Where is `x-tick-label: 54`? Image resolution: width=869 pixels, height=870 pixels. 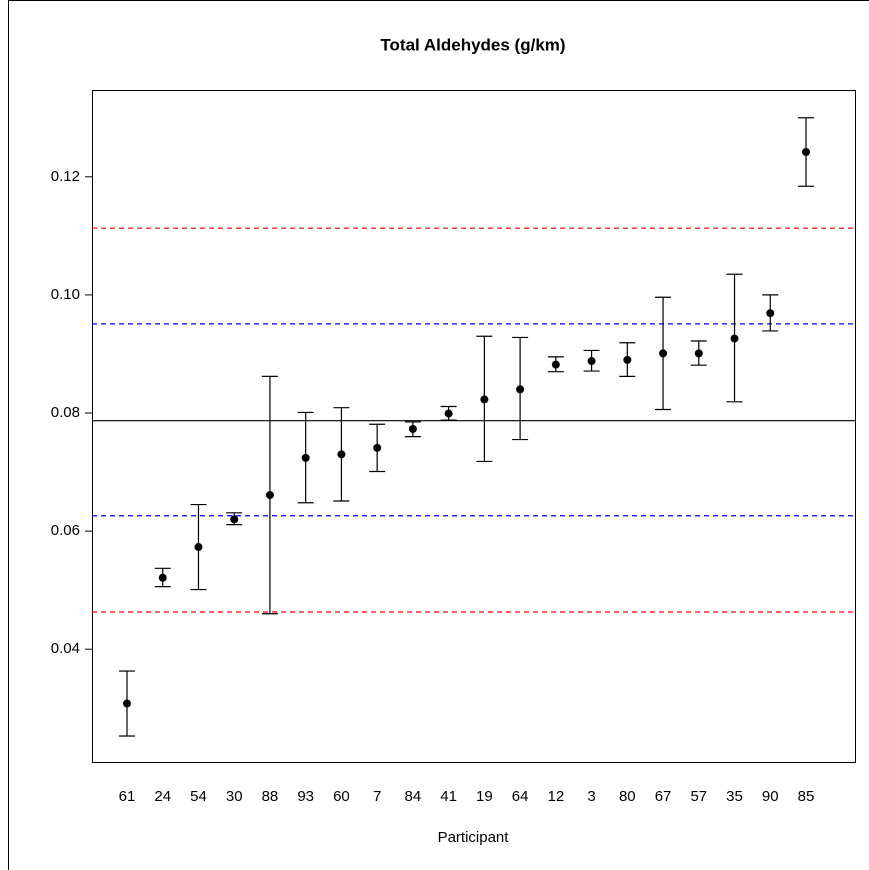
x-tick-label: 54 is located at coordinates (198, 796).